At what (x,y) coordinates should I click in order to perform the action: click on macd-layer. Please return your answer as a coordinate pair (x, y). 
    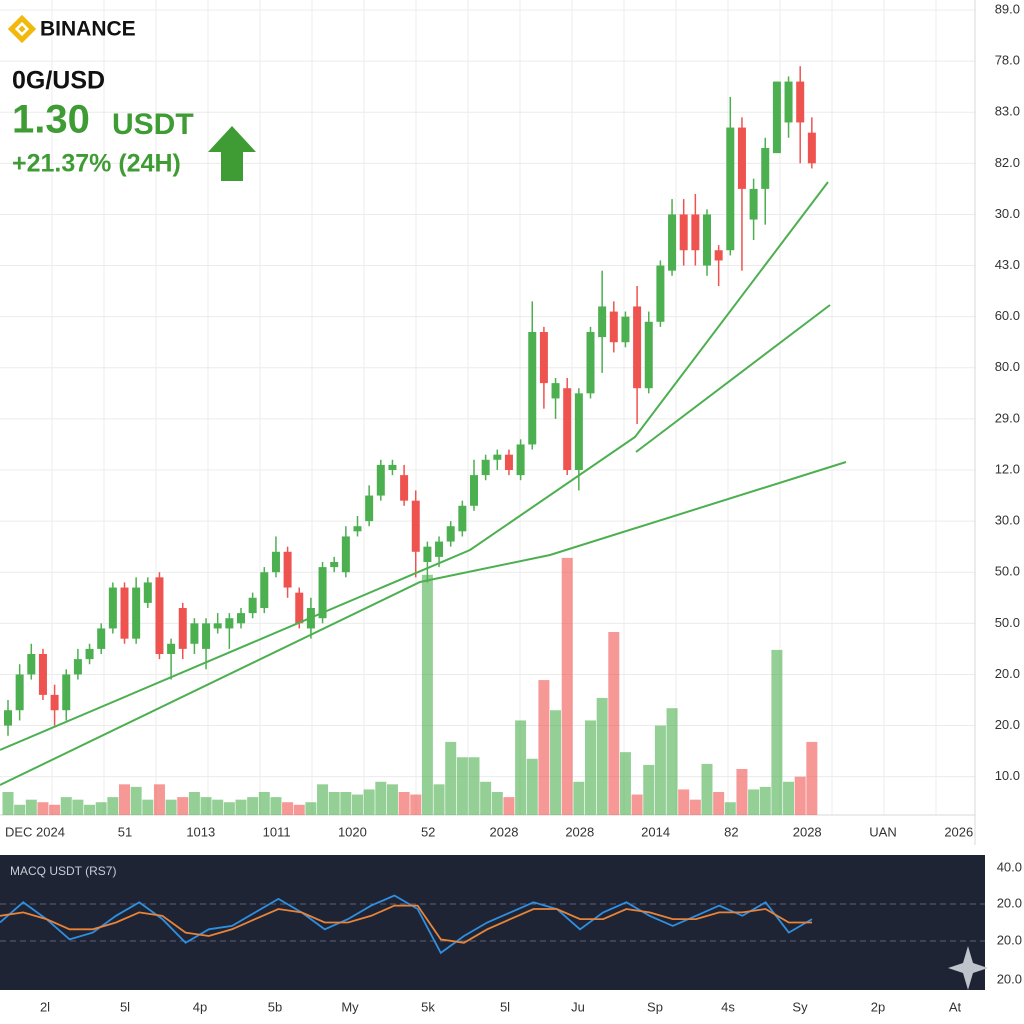
    Looking at the image, I should click on (406, 924).